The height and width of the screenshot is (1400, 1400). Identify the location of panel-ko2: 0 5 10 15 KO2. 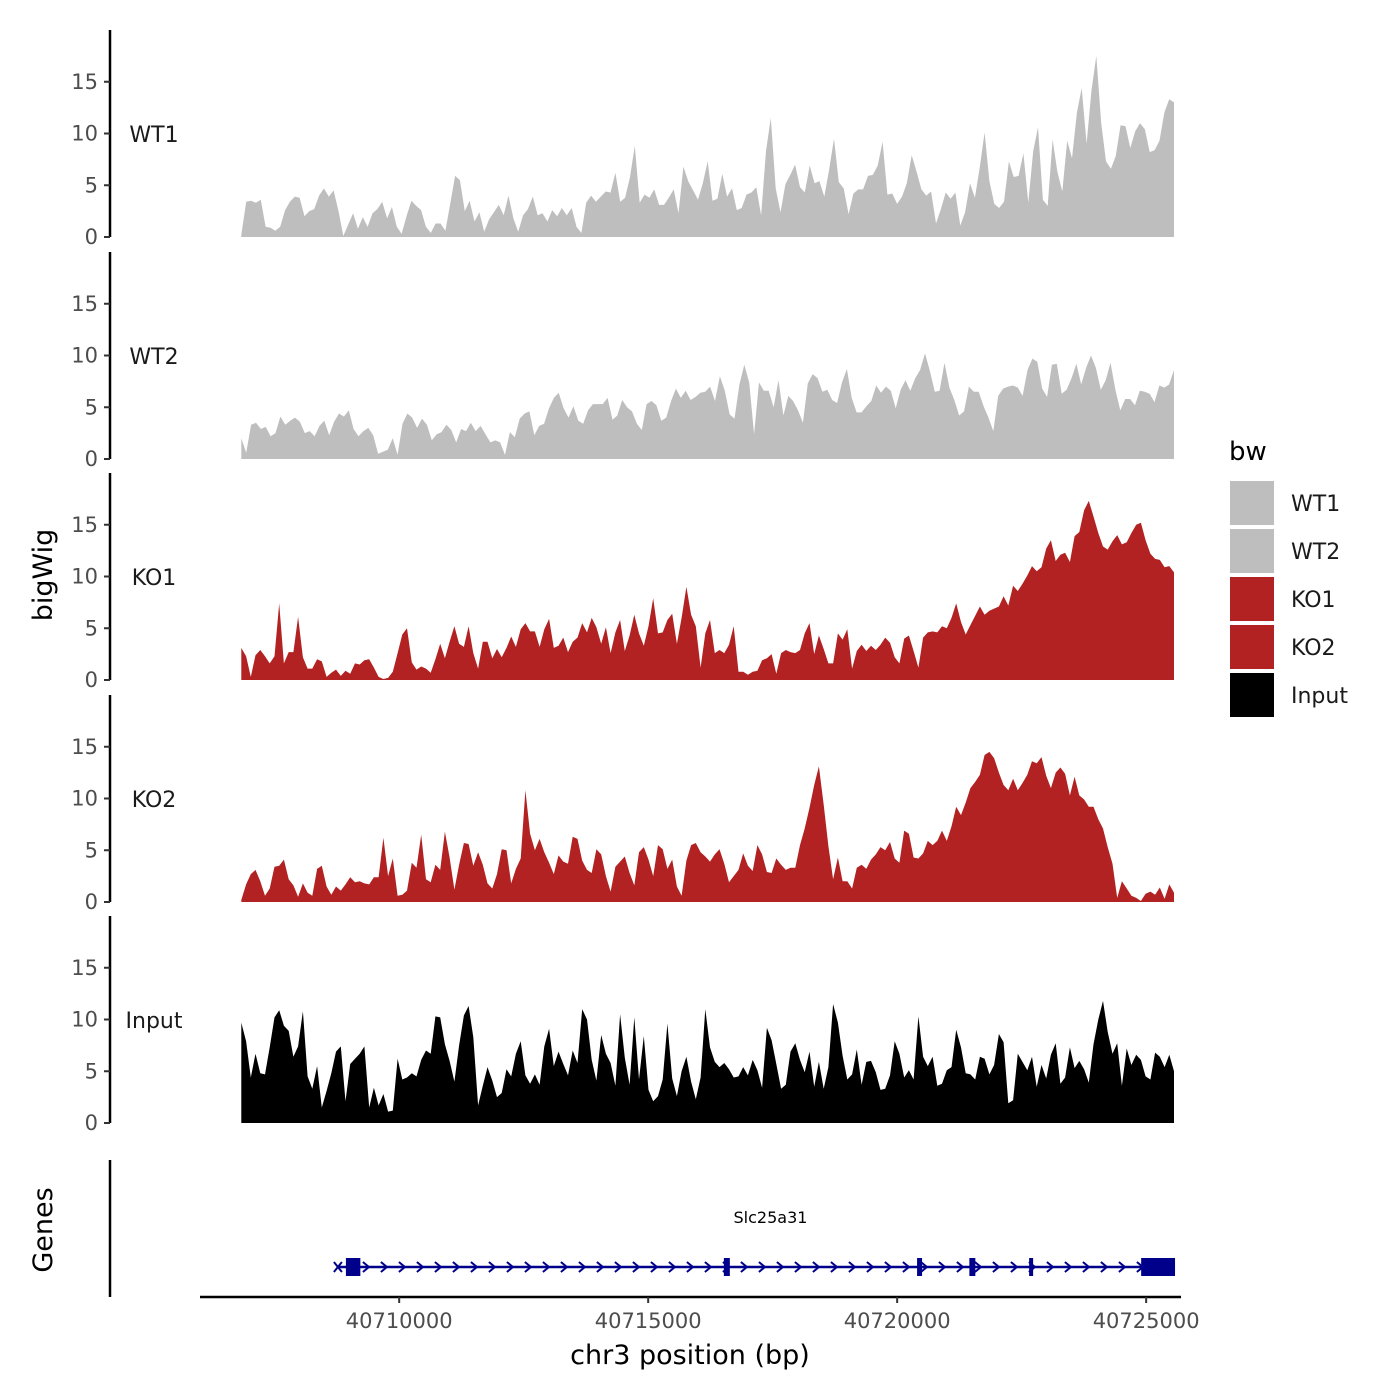
(623, 804).